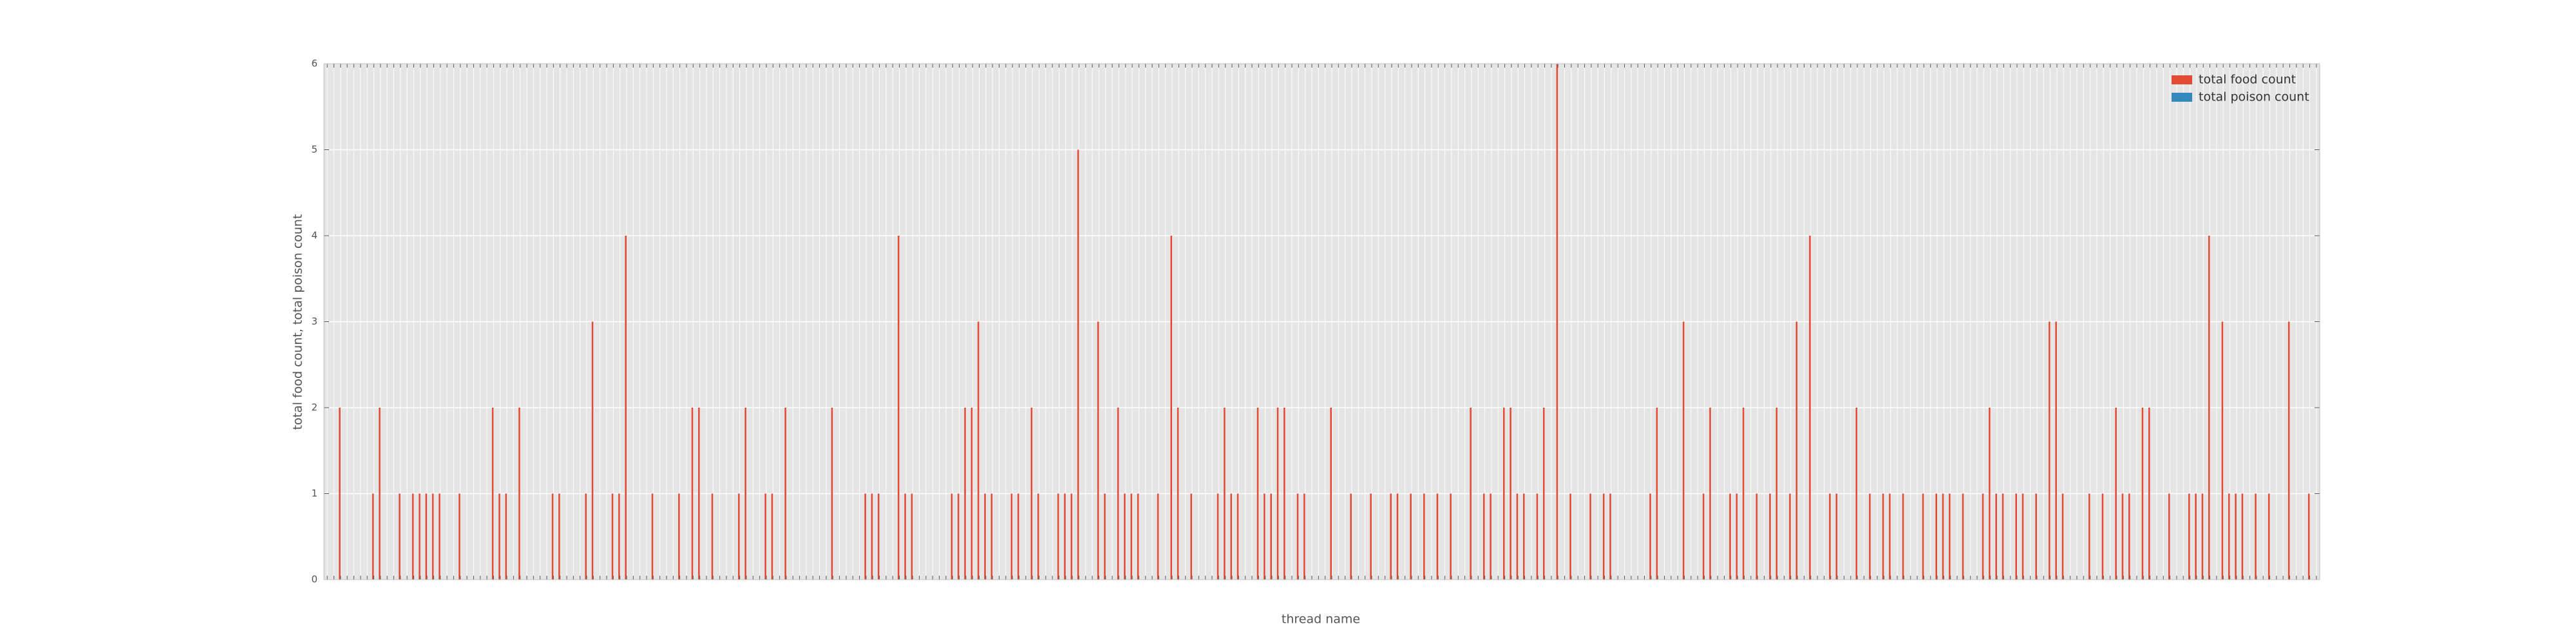 The image size is (2576, 644). Describe the element at coordinates (2254, 97) in the screenshot. I see `legend-label: total poison count` at that location.